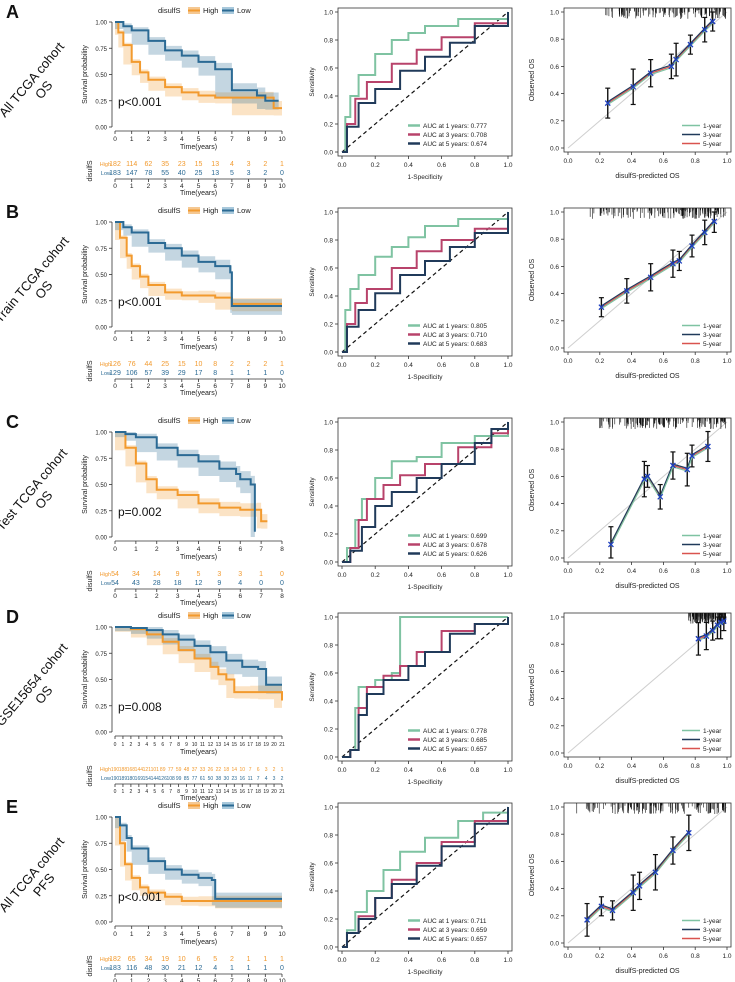  I want to click on roc-diagonal, so click(425, 492).